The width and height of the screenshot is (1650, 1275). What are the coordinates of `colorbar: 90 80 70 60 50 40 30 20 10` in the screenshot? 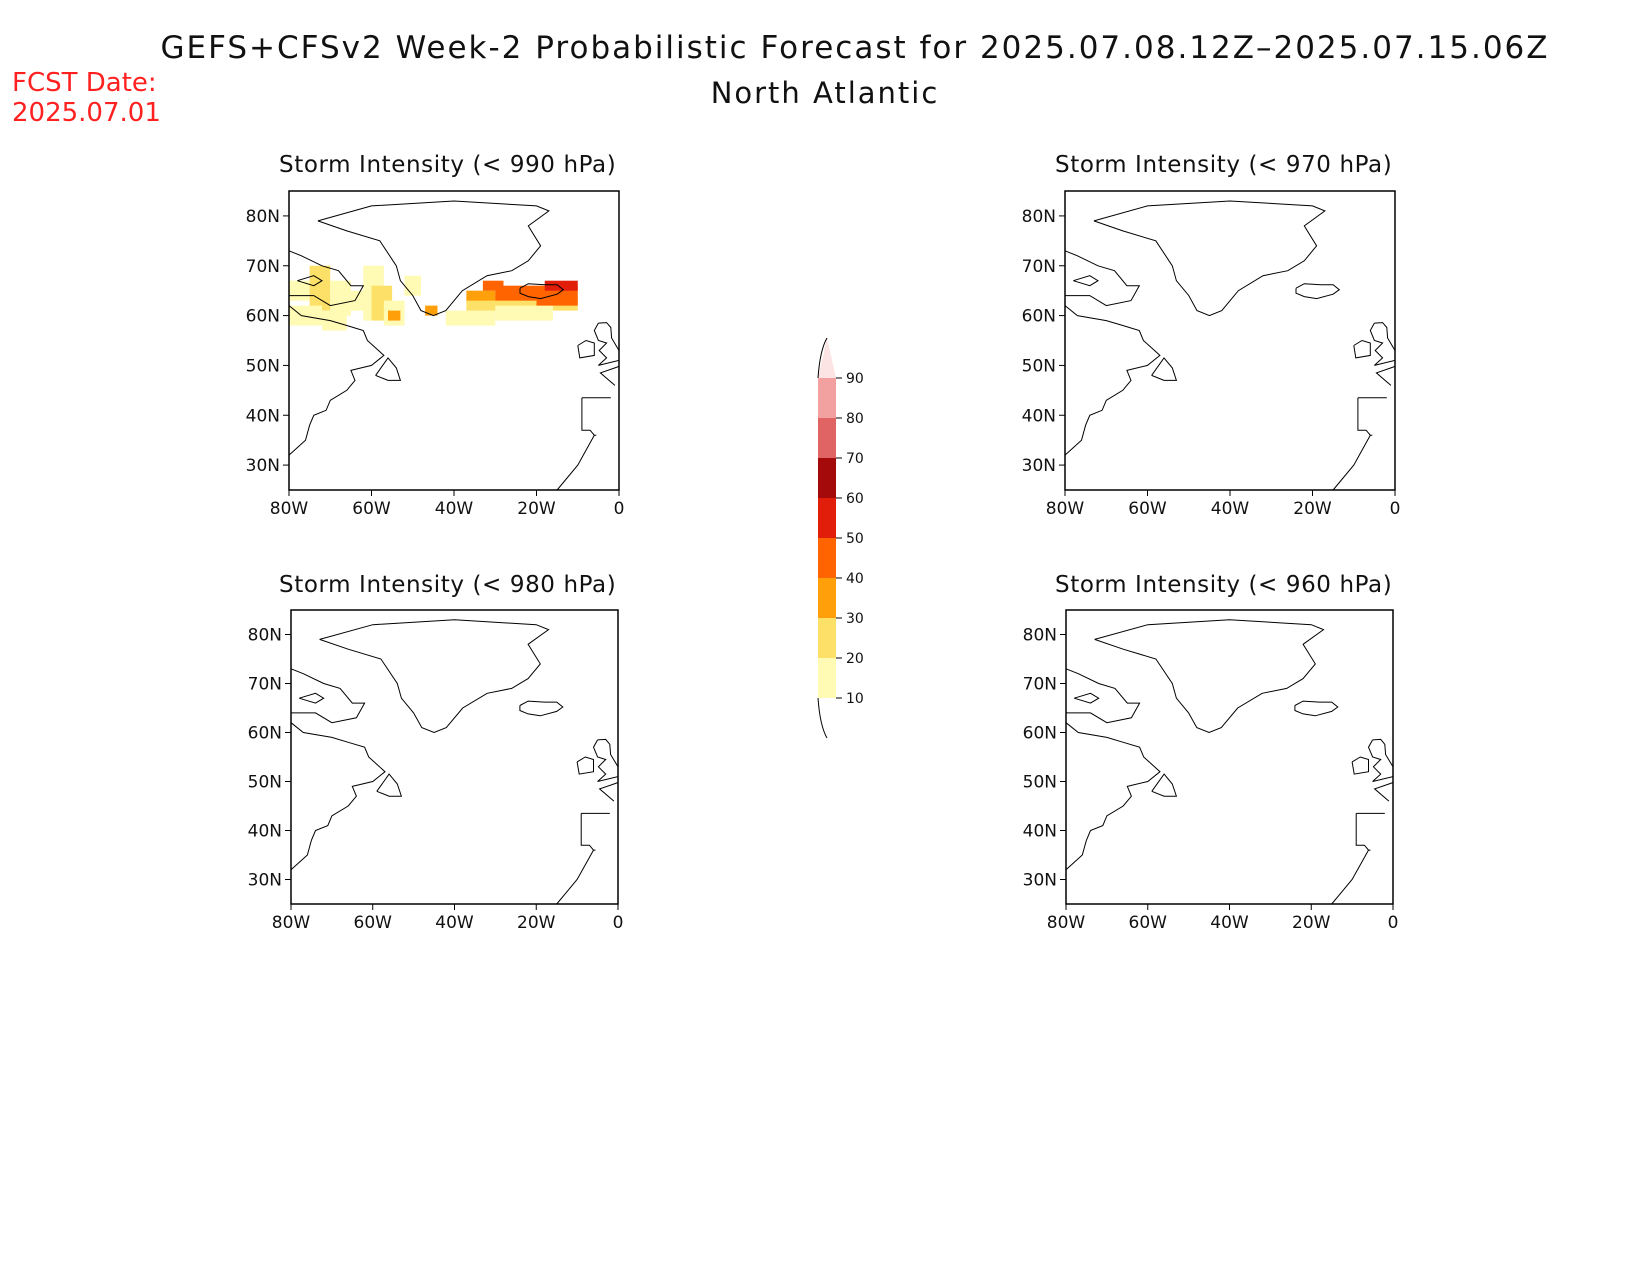 It's located at (850, 542).